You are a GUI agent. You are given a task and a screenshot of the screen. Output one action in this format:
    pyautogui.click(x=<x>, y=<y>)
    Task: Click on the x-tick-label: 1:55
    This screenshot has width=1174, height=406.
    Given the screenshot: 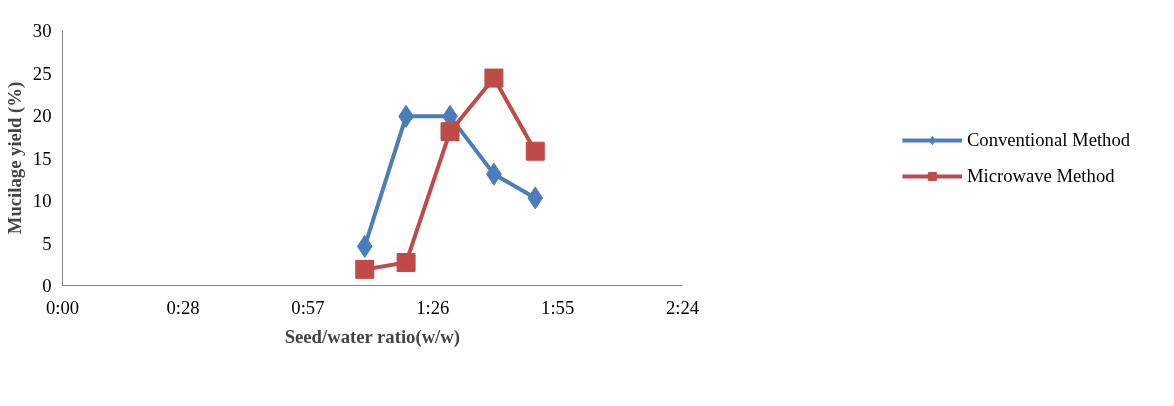 What is the action you would take?
    pyautogui.click(x=558, y=307)
    